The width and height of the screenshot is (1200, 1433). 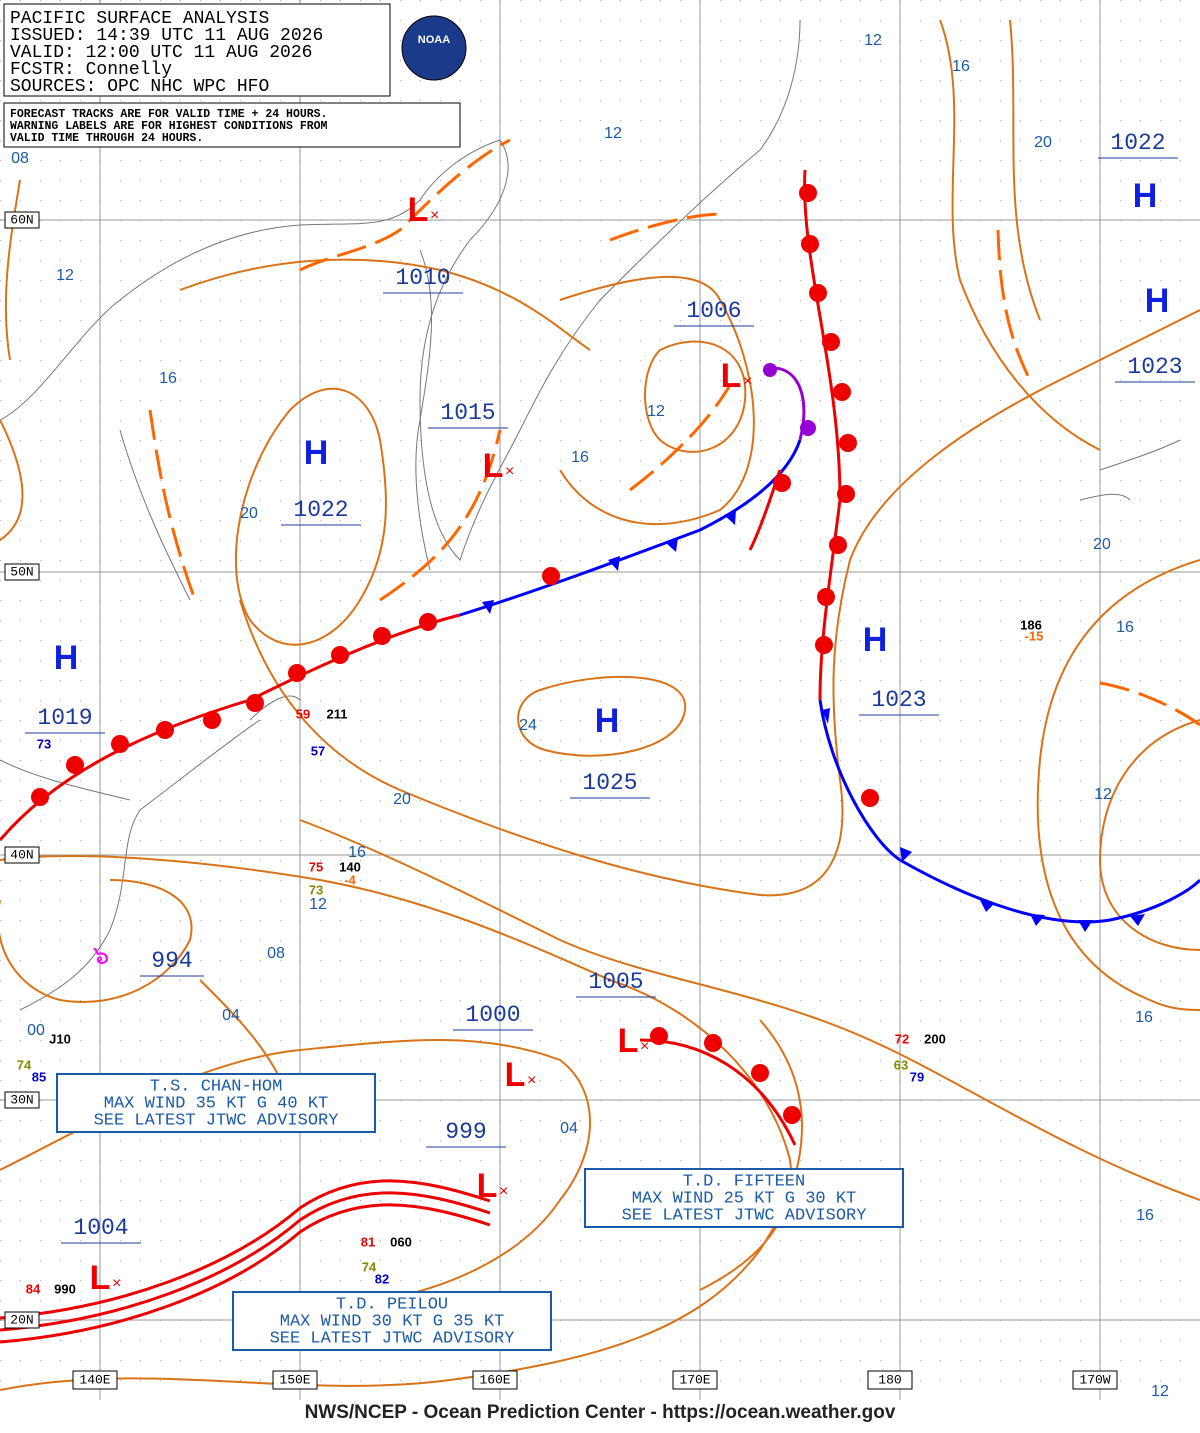 I want to click on advisory-line: T.D. PEILOU, so click(x=392, y=1304).